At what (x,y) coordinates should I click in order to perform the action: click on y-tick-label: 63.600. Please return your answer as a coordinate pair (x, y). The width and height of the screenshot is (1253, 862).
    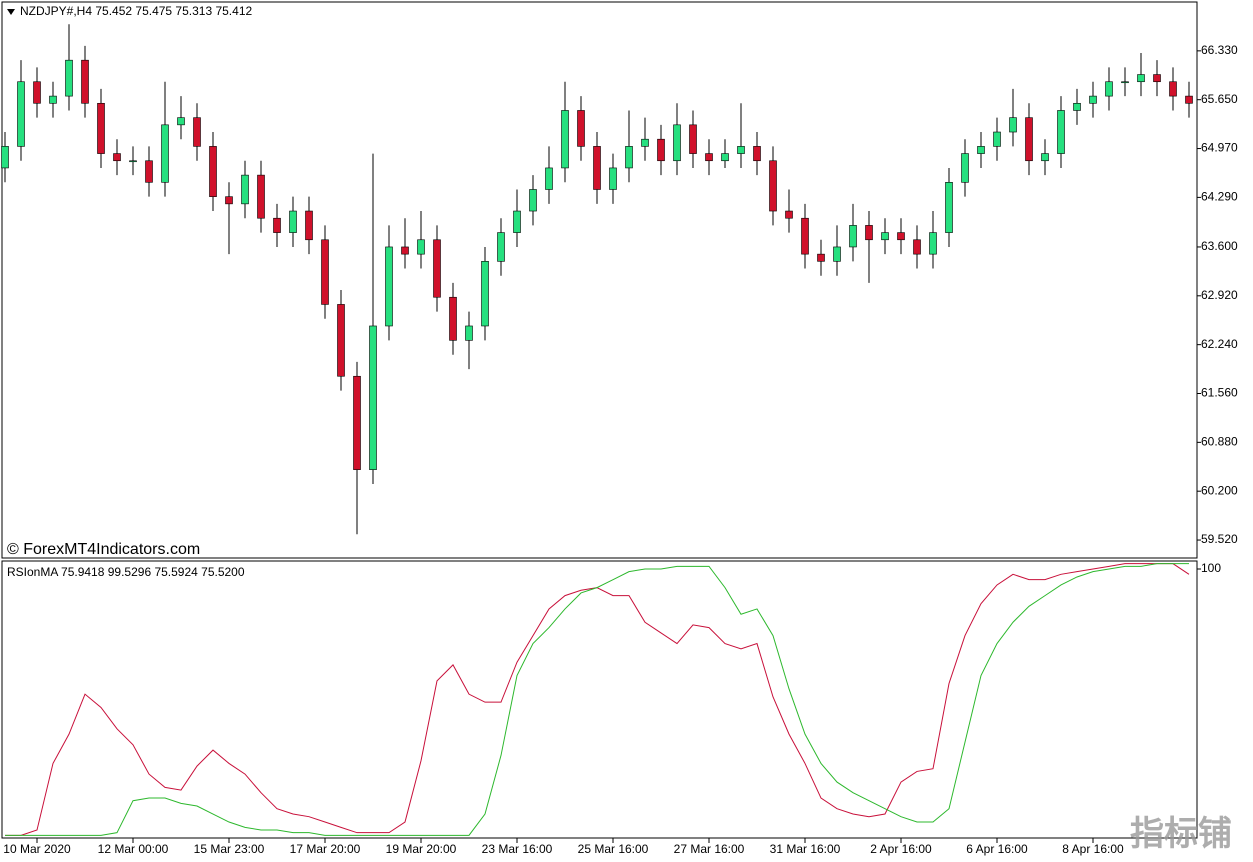
    Looking at the image, I should click on (1219, 246).